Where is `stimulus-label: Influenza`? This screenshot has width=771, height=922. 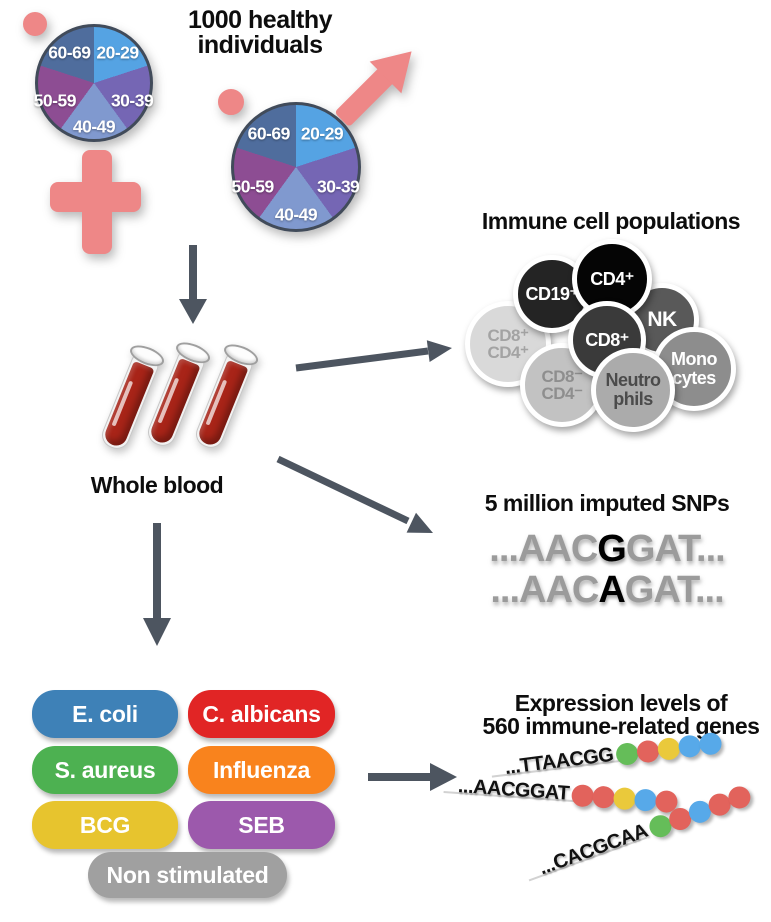 stimulus-label: Influenza is located at coordinates (261, 769).